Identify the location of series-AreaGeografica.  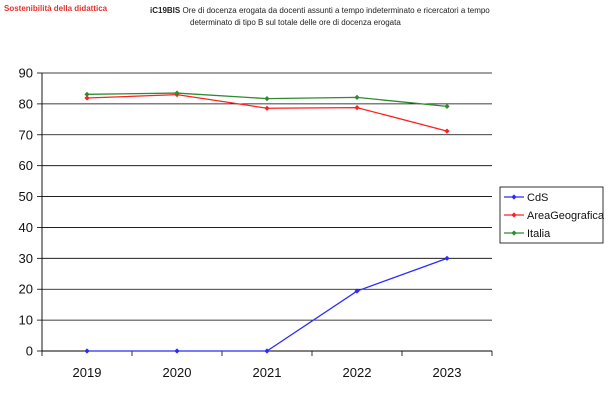
(267, 113).